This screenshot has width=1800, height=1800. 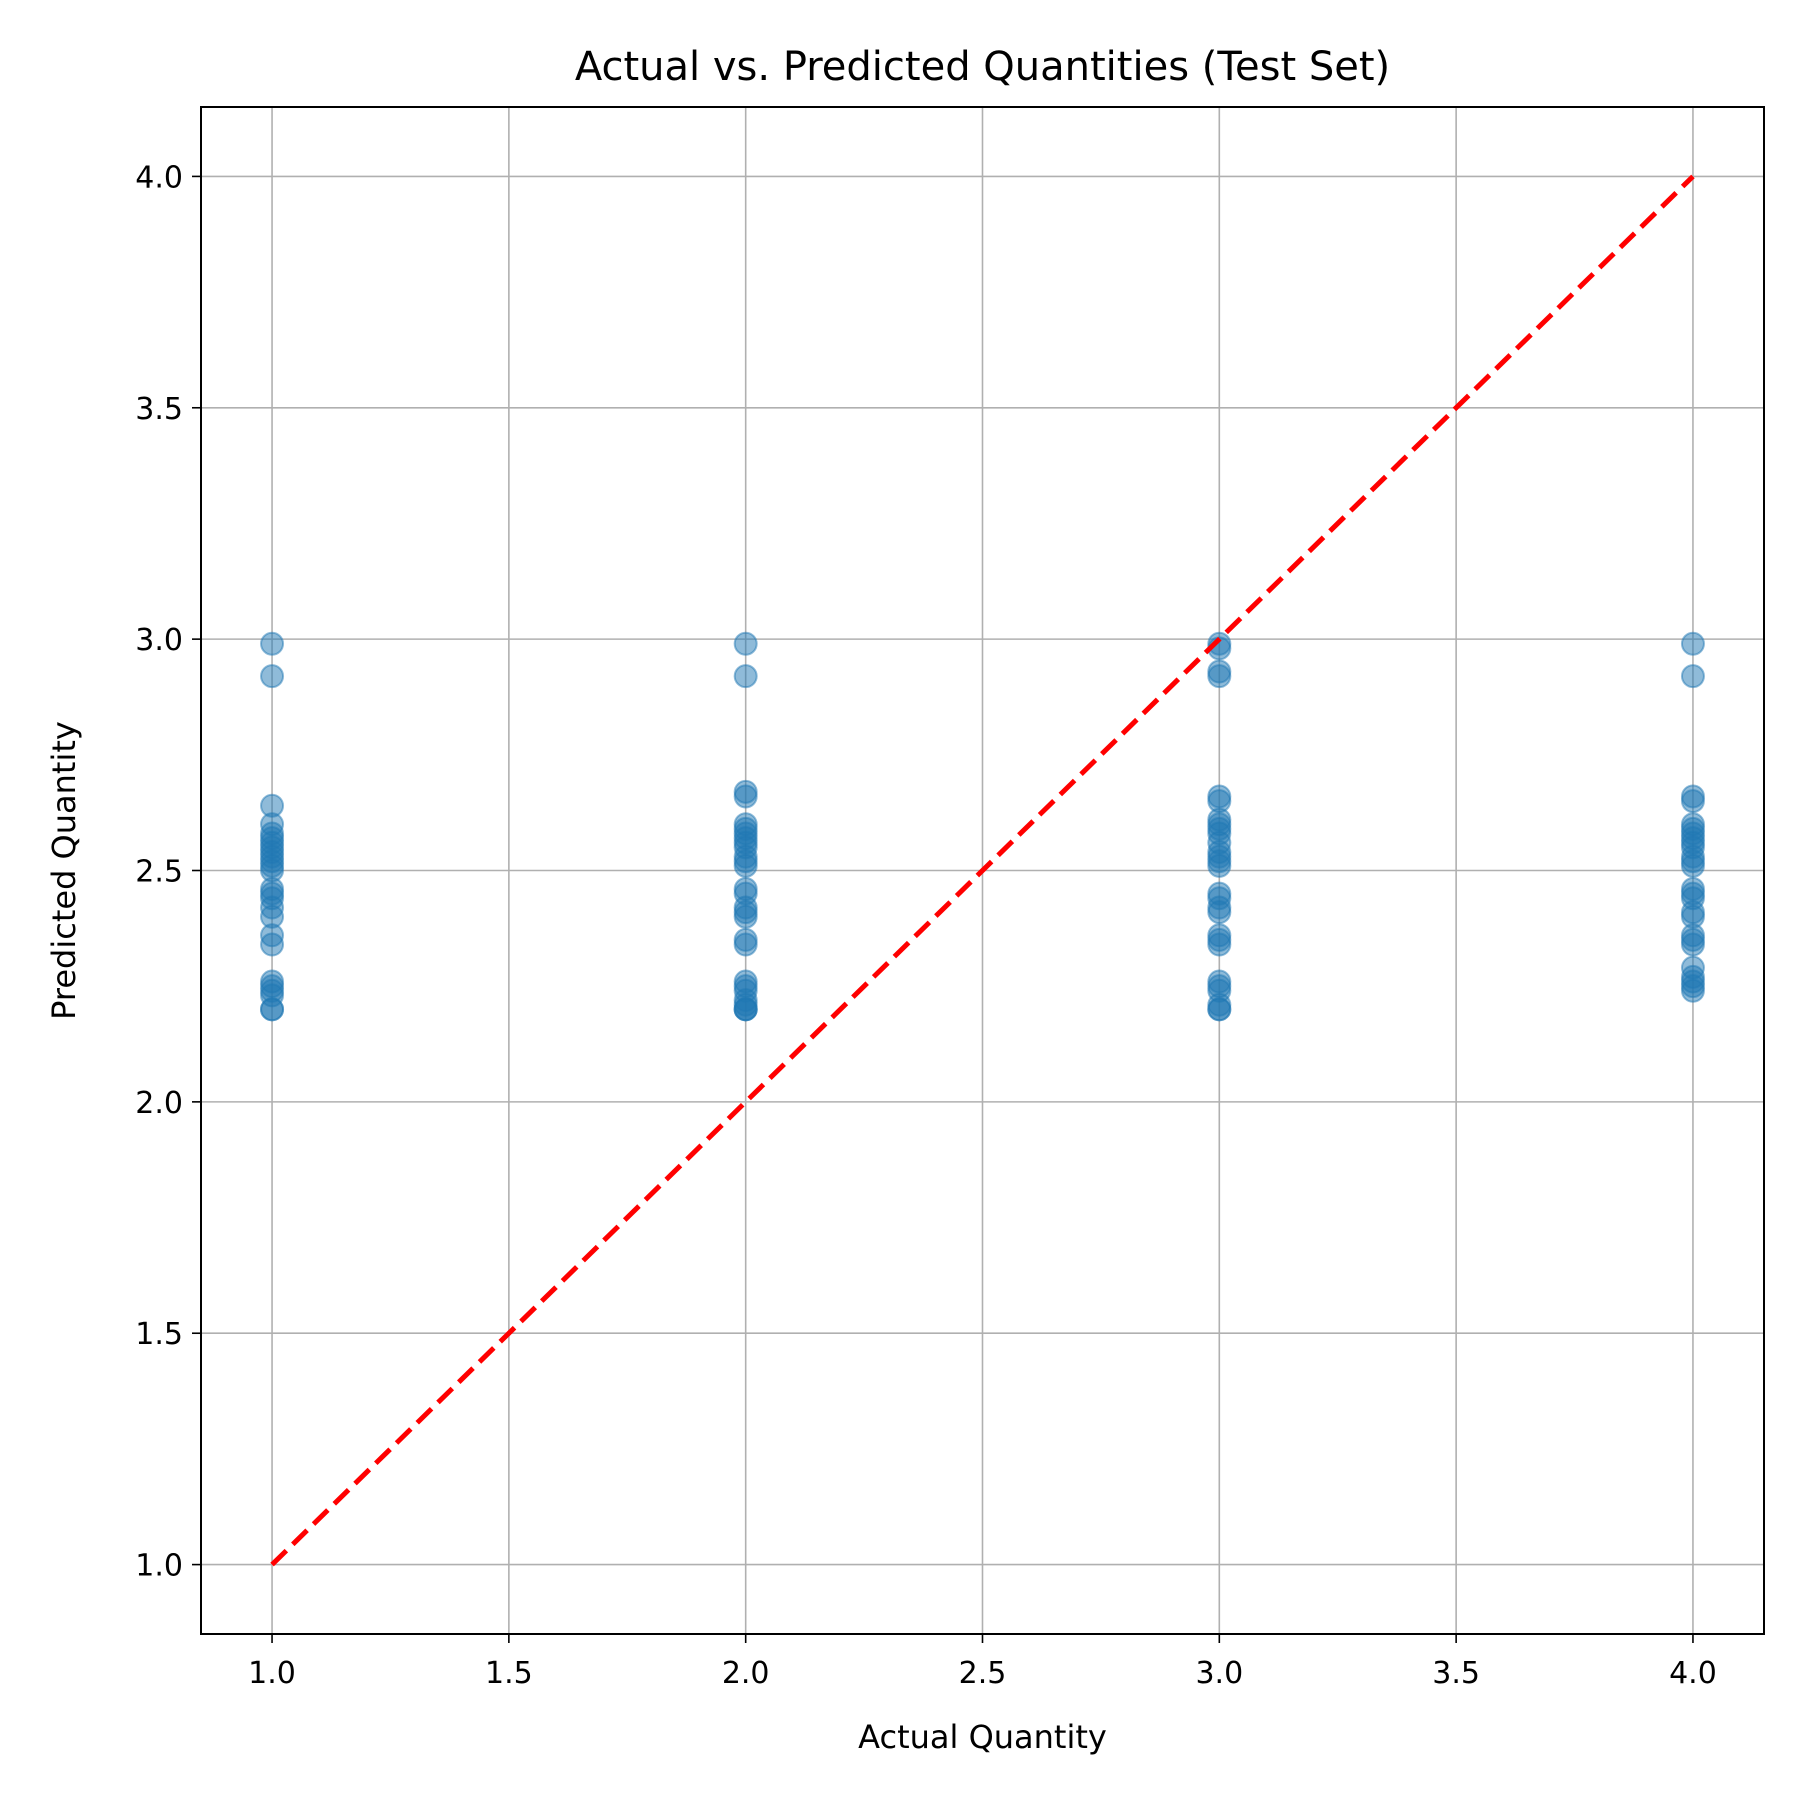 I want to click on y-tick-label: 3.0, so click(x=159, y=640).